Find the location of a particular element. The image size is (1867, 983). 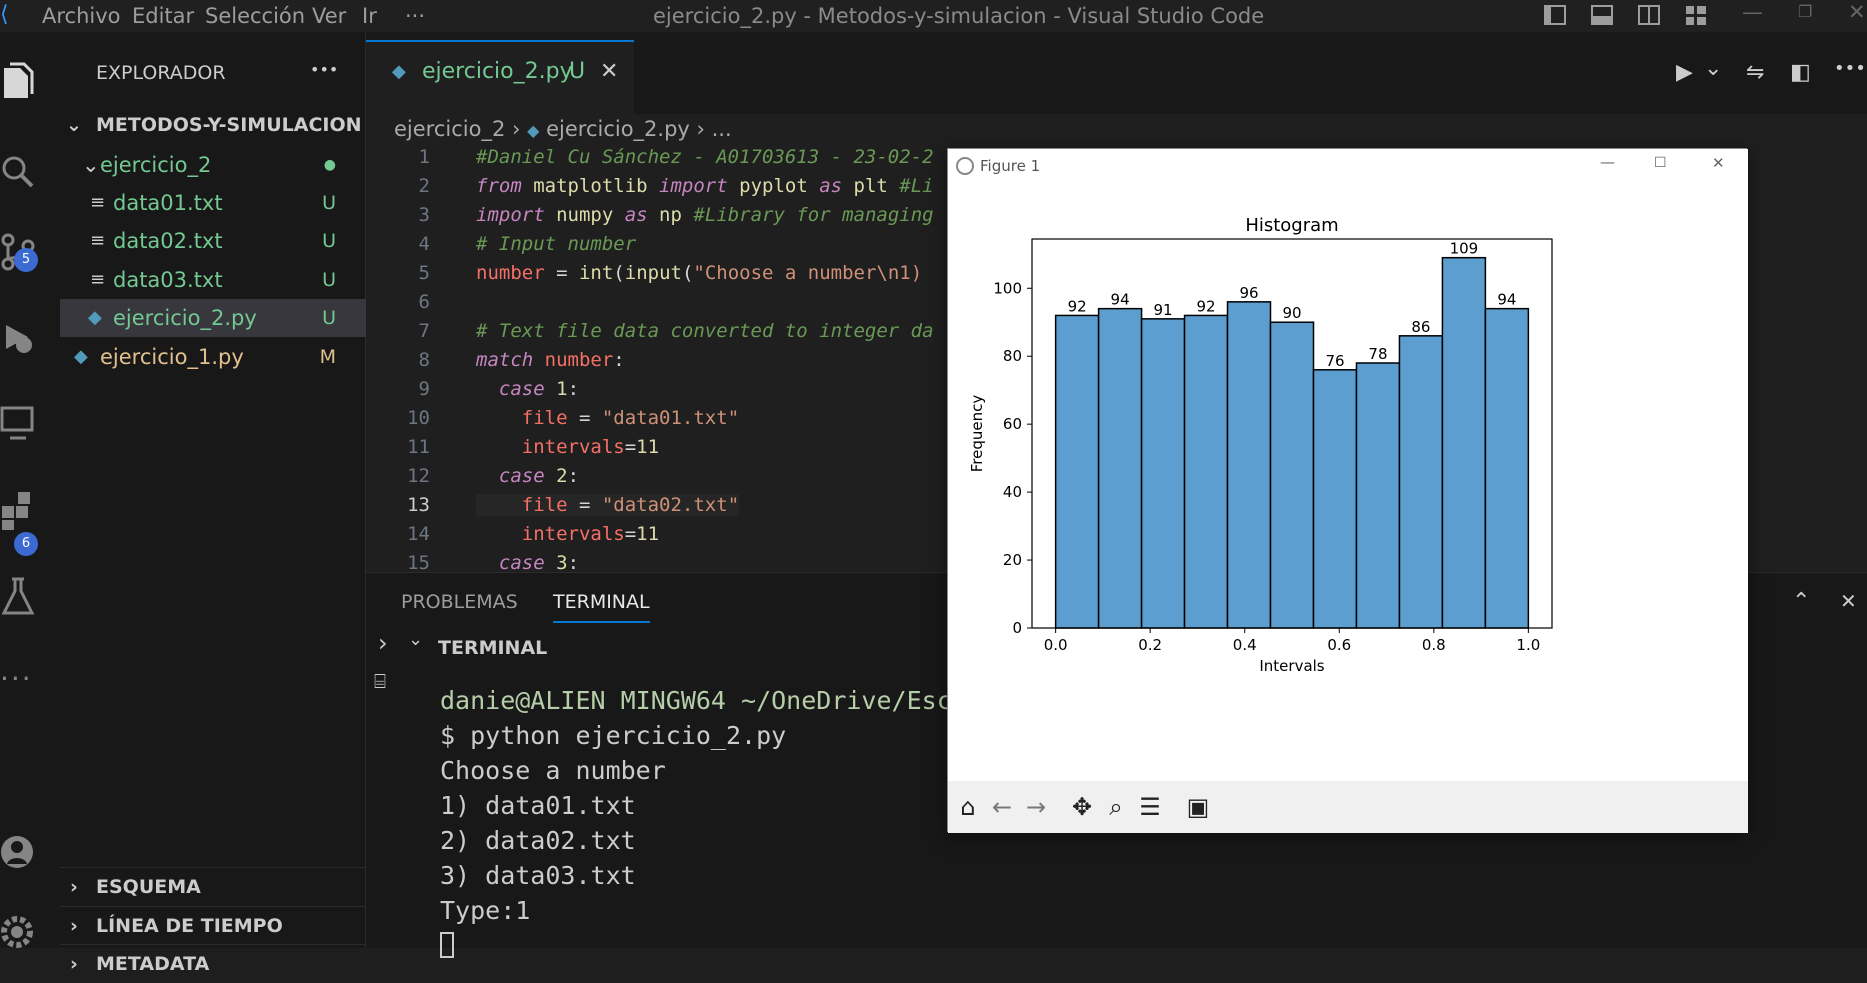

tab-problemas: PROBLEMAS is located at coordinates (459, 602).